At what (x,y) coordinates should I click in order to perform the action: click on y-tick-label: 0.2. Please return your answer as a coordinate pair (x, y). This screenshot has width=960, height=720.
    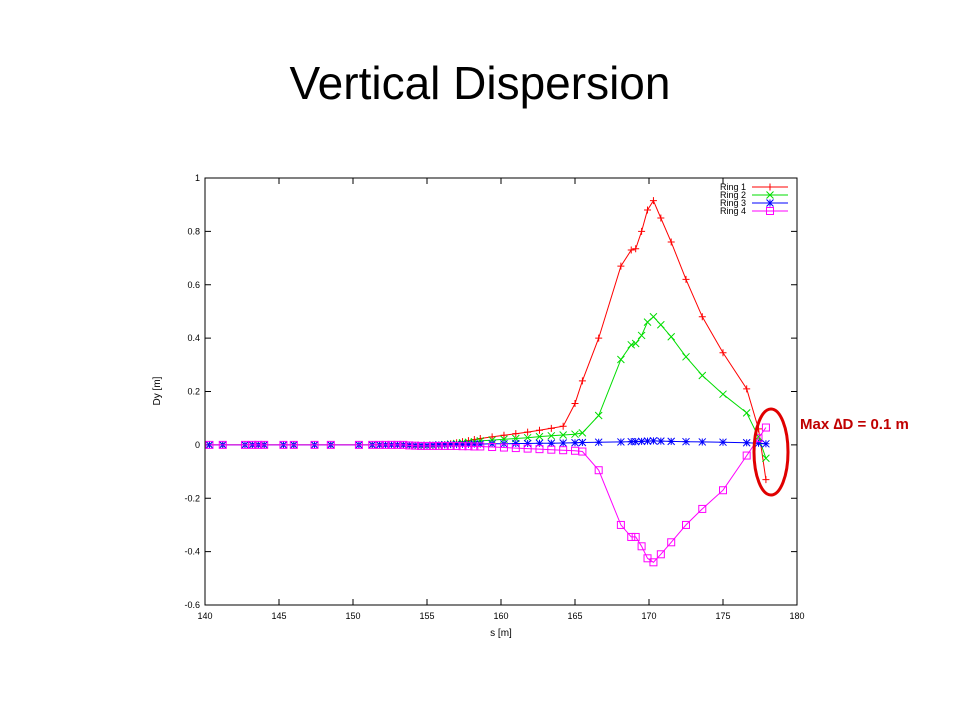
    Looking at the image, I should click on (193, 392).